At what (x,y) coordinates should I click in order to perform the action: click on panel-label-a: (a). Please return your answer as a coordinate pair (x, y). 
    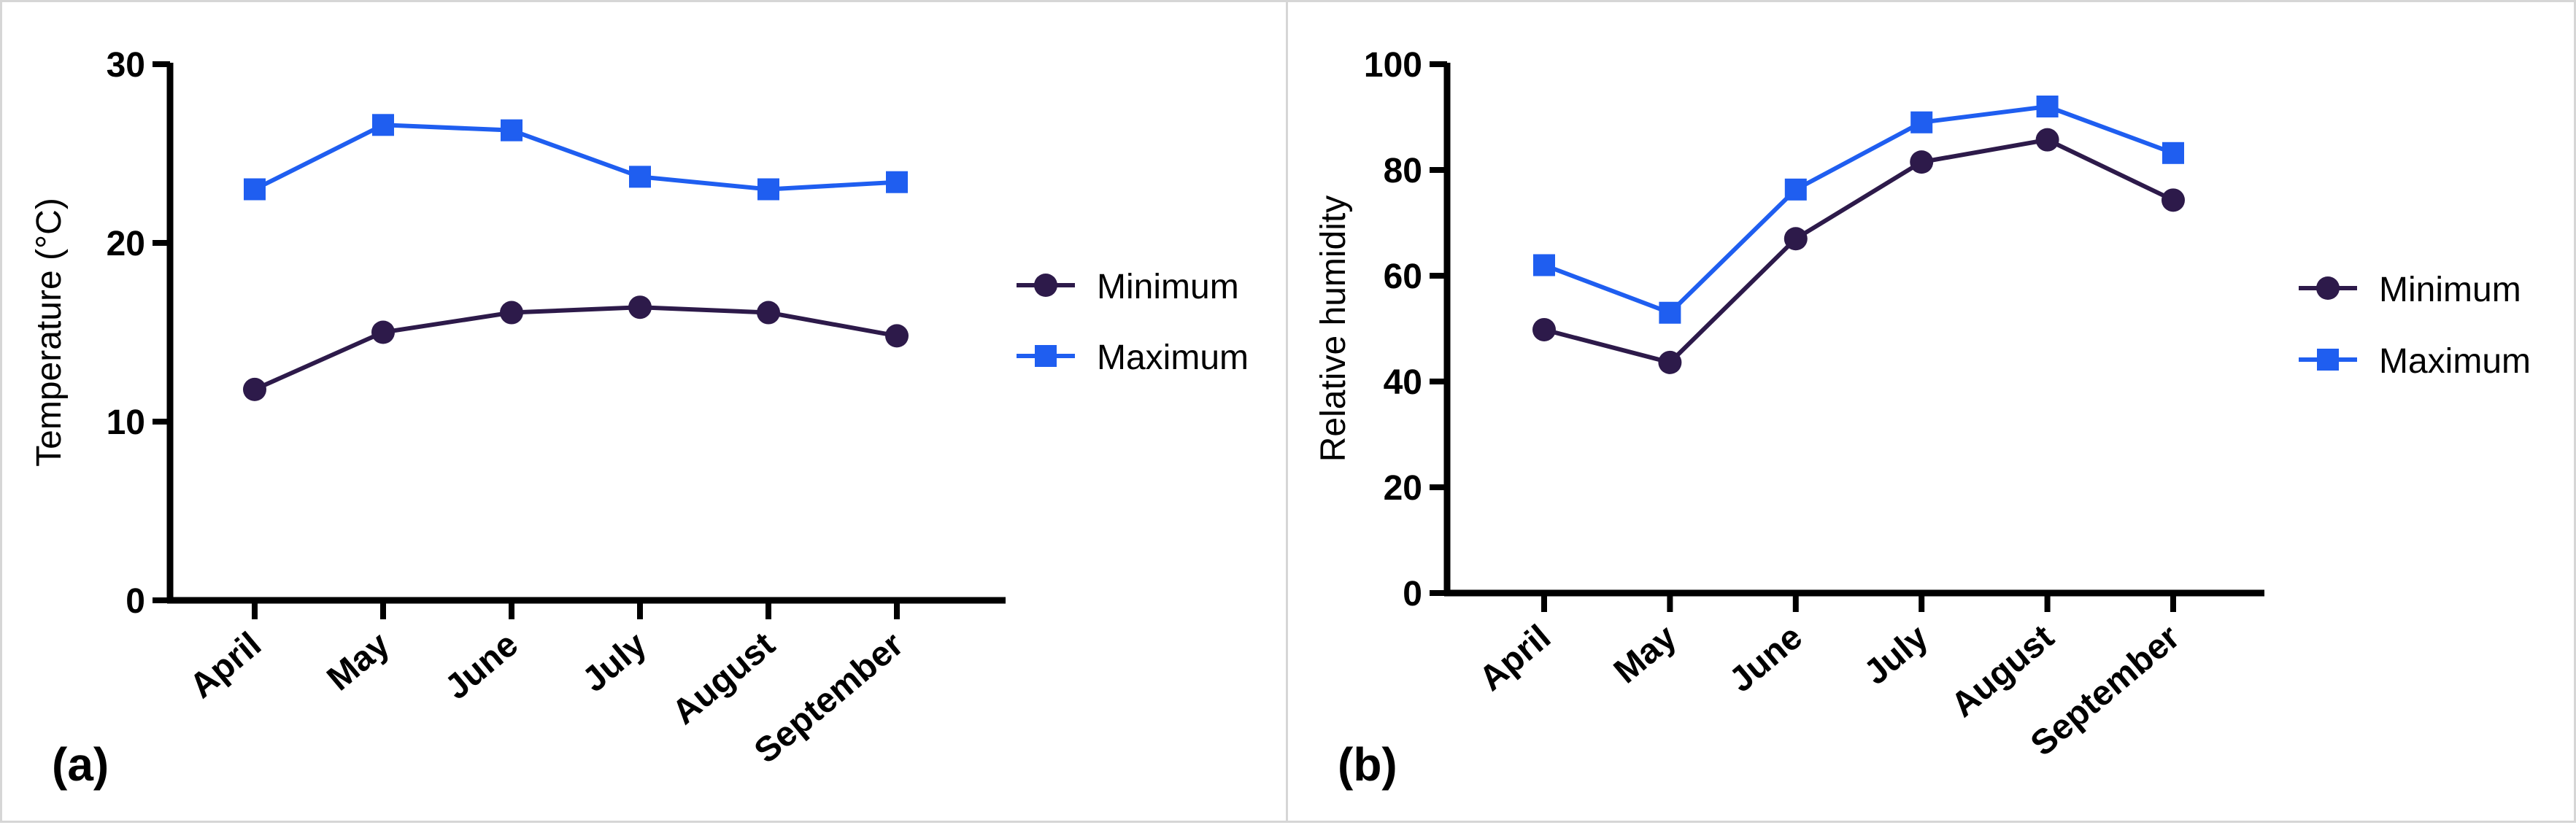
    Looking at the image, I should click on (80, 764).